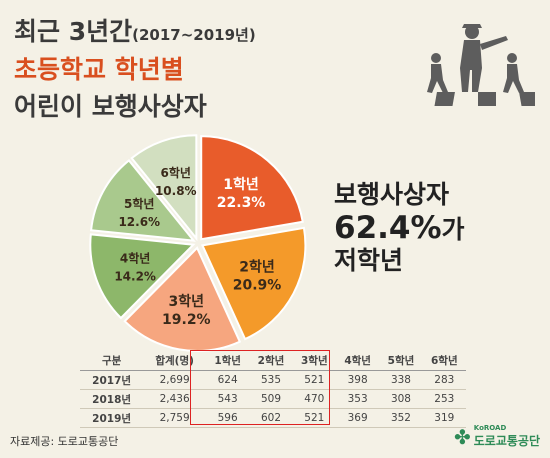 Image resolution: width=550 pixels, height=458 pixels. I want to click on callout-line-1: 보행사상자, so click(392, 194).